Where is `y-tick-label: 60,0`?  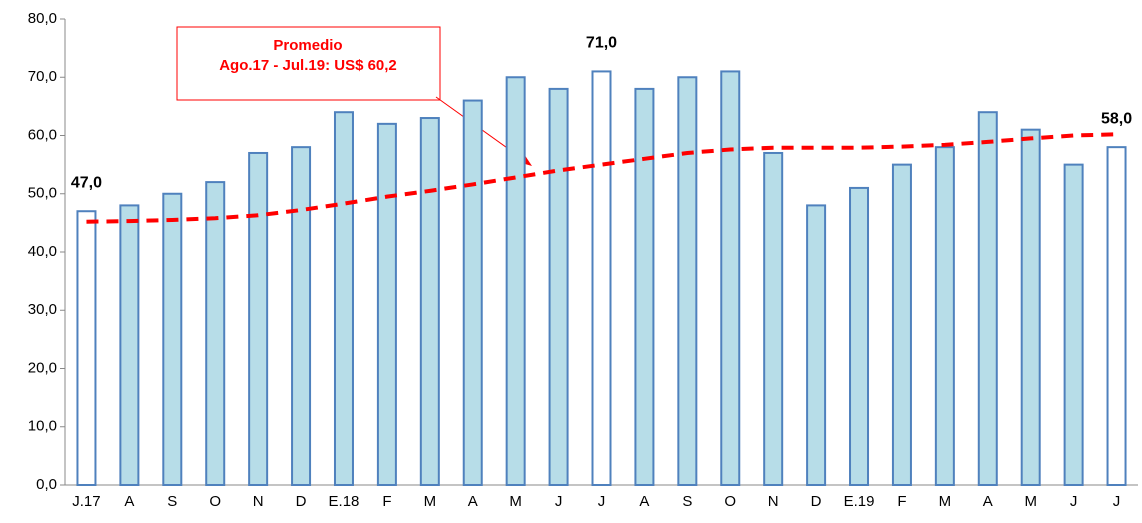
y-tick-label: 60,0 is located at coordinates (42, 134).